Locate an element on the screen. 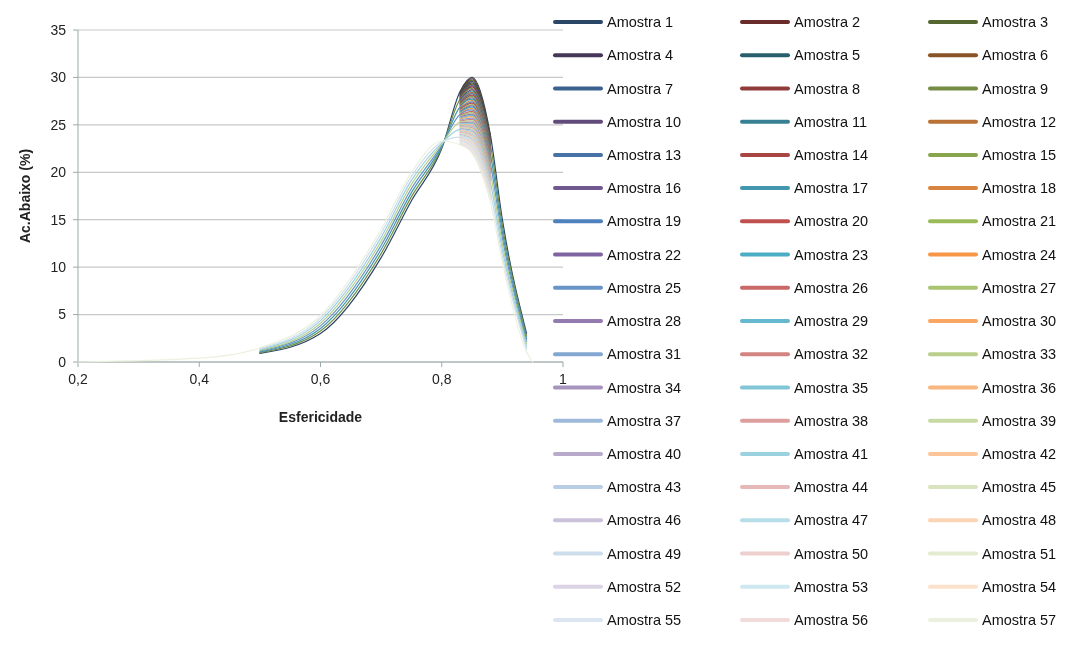 The width and height of the screenshot is (1074, 645). legend-label: Amostra 33 is located at coordinates (1019, 354).